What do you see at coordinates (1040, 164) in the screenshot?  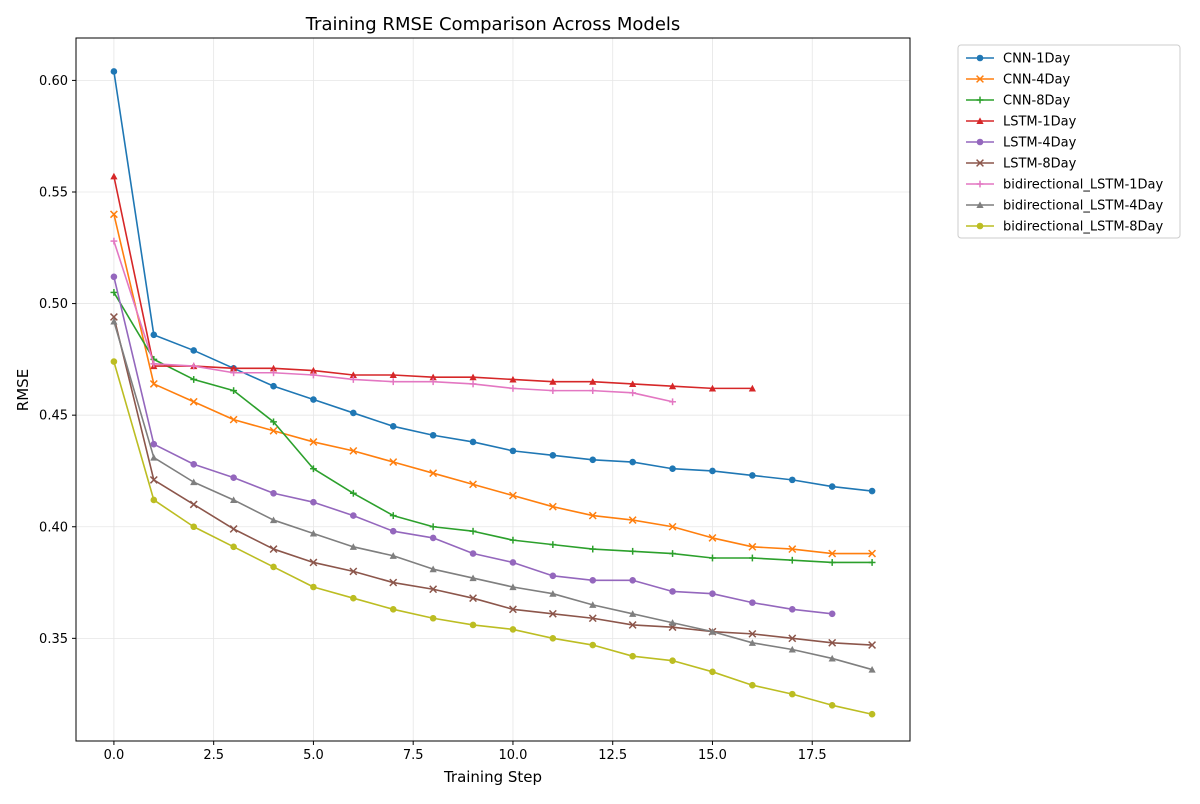 I see `legend-label: LSTM-8Day` at bounding box center [1040, 164].